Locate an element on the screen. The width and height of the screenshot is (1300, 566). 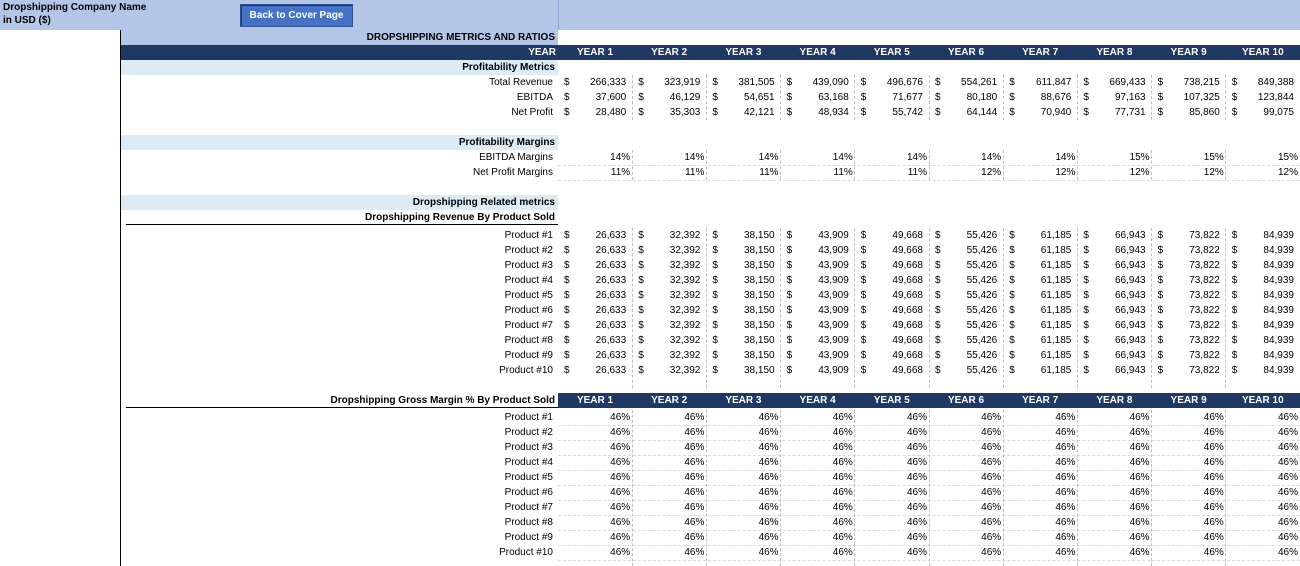
cell-value: 11% is located at coordinates (917, 172).